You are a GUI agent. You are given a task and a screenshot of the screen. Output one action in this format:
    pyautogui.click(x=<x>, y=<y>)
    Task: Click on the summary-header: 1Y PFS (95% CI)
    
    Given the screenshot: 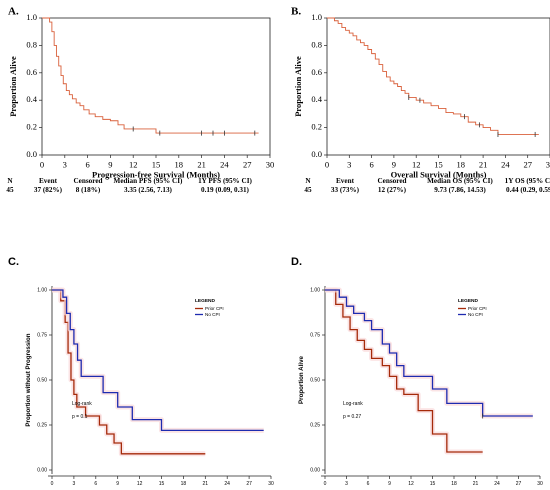 What is the action you would take?
    pyautogui.click(x=225, y=181)
    